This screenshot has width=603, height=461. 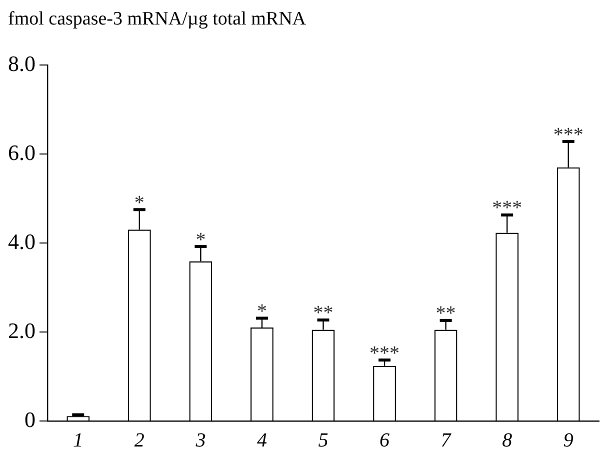 I want to click on y-axis-title: fmol caspase-3 mRNA/µg total mRNA, so click(x=157, y=19).